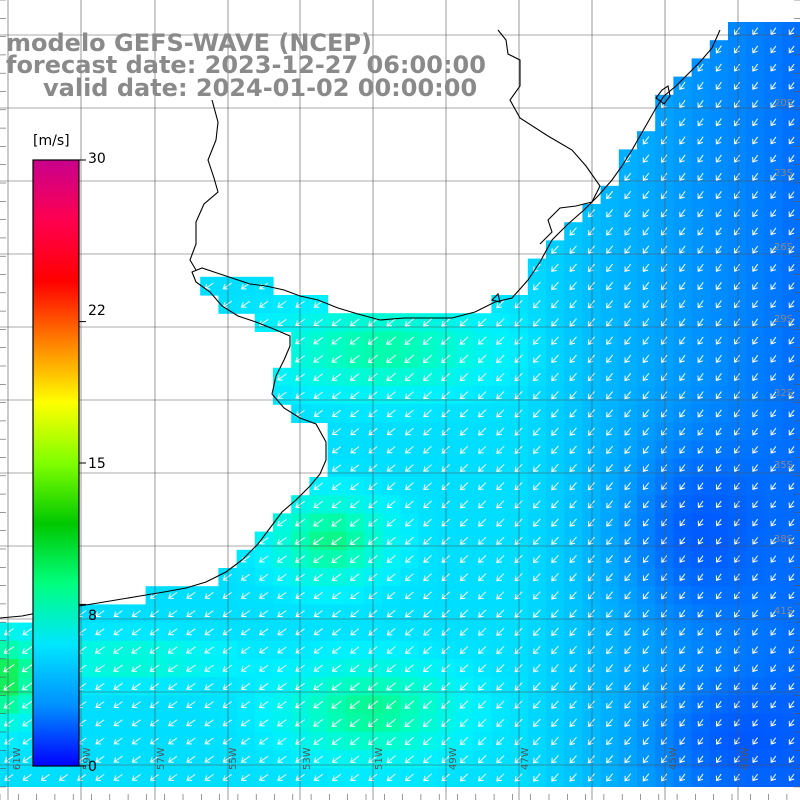 Image resolution: width=800 pixels, height=800 pixels. What do you see at coordinates (246, 65) in the screenshot?
I see `title-forecast-date: forecast date: 2023-12-27 06:00:00` at bounding box center [246, 65].